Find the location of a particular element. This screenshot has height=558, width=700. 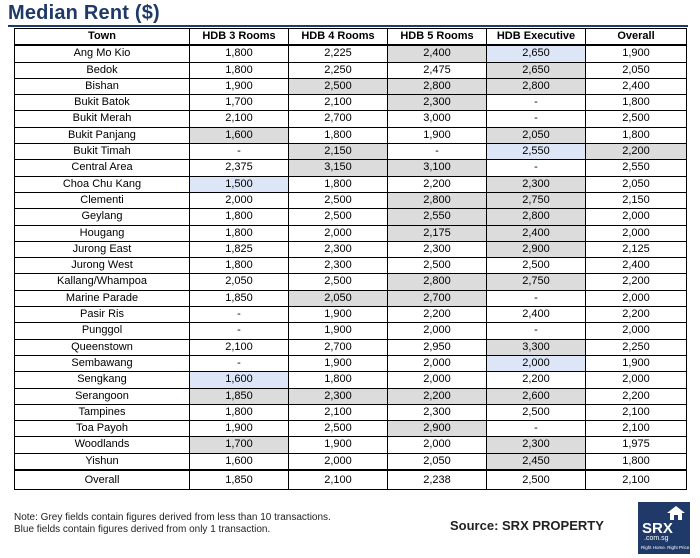

cell-hdb-3: 1,500 is located at coordinates (239, 184).